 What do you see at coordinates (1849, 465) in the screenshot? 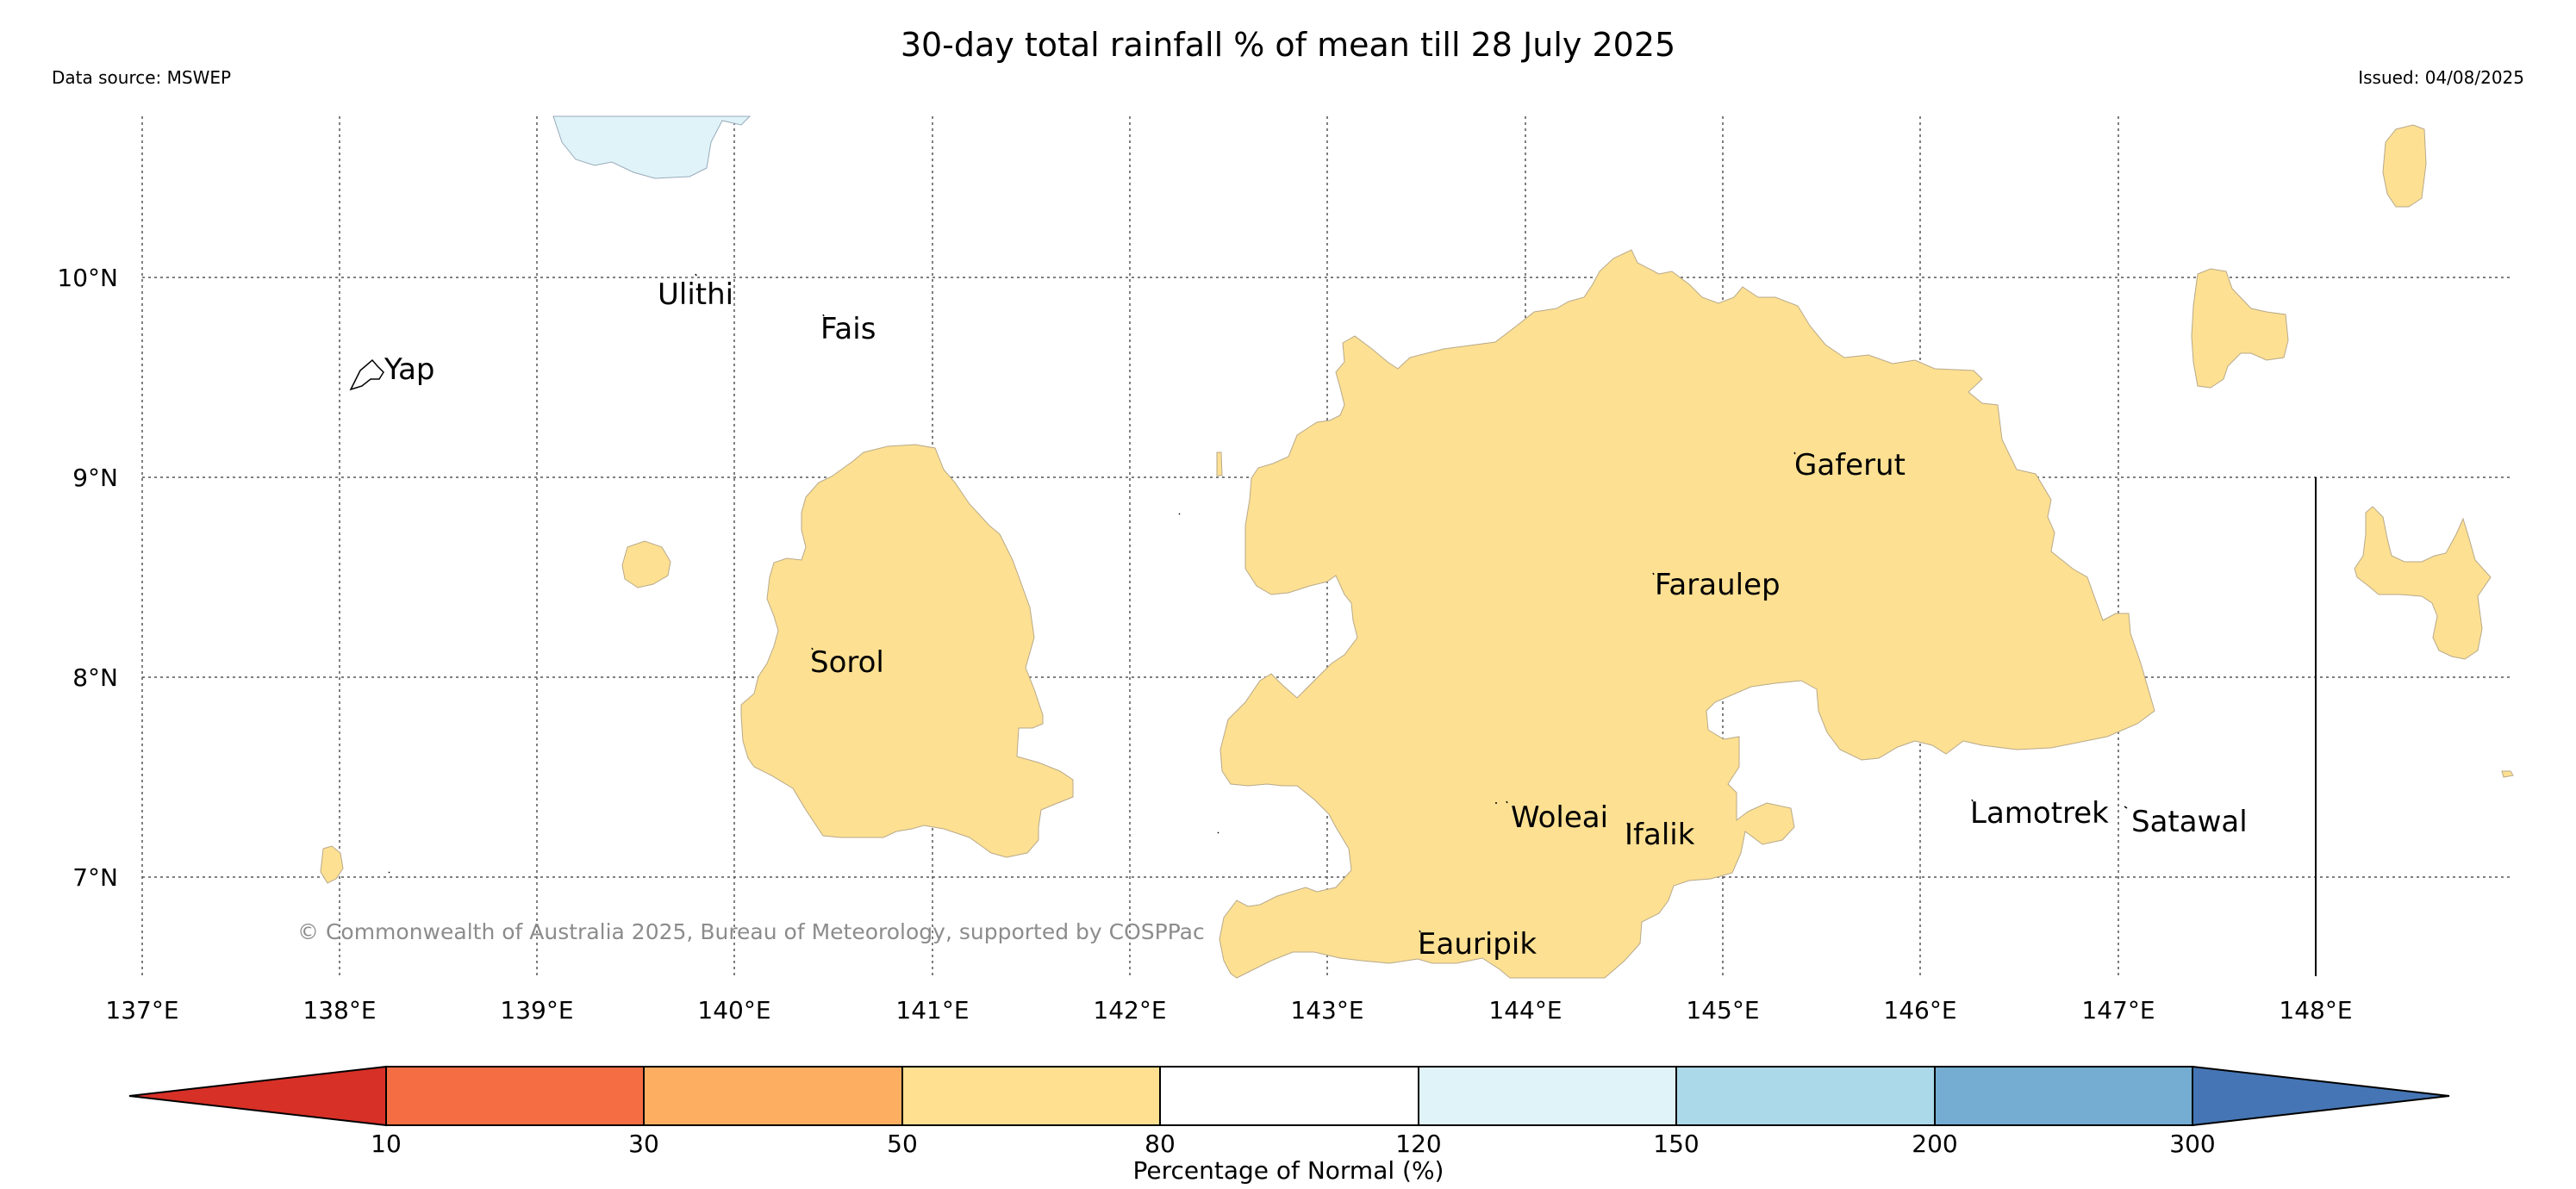
I see `place-label-gaferut: Gaferut` at bounding box center [1849, 465].